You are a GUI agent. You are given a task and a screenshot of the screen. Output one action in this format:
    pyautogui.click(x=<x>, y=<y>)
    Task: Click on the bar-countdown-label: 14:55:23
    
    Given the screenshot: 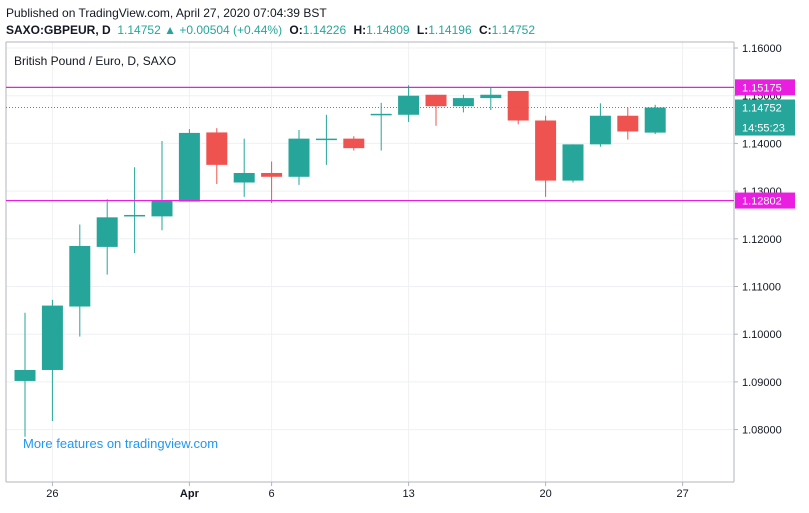 What is the action you would take?
    pyautogui.click(x=763, y=129)
    